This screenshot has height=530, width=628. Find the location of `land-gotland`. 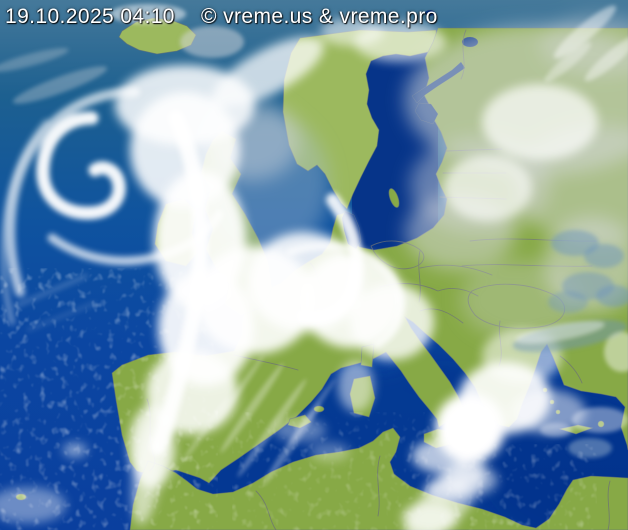

land-gotland is located at coordinates (394, 198).